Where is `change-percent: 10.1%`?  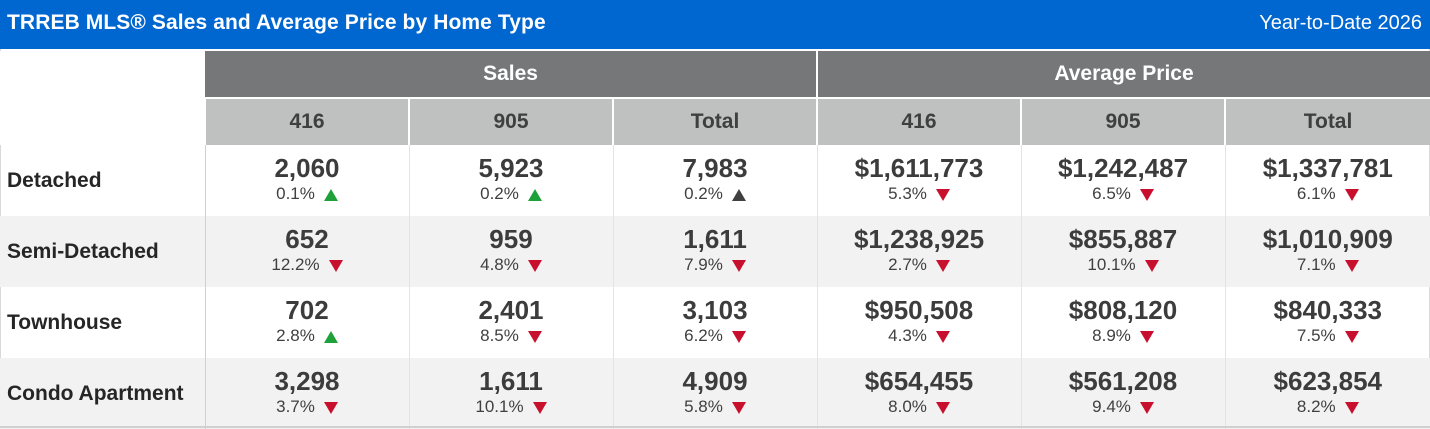 change-percent: 10.1% is located at coordinates (499, 406).